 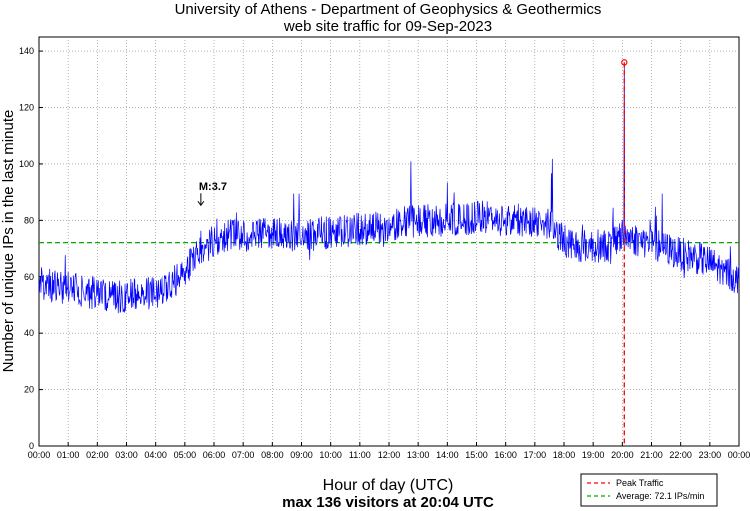 I want to click on legend: Peak Traffic Average: 72.1 IPs/min, so click(x=649, y=490).